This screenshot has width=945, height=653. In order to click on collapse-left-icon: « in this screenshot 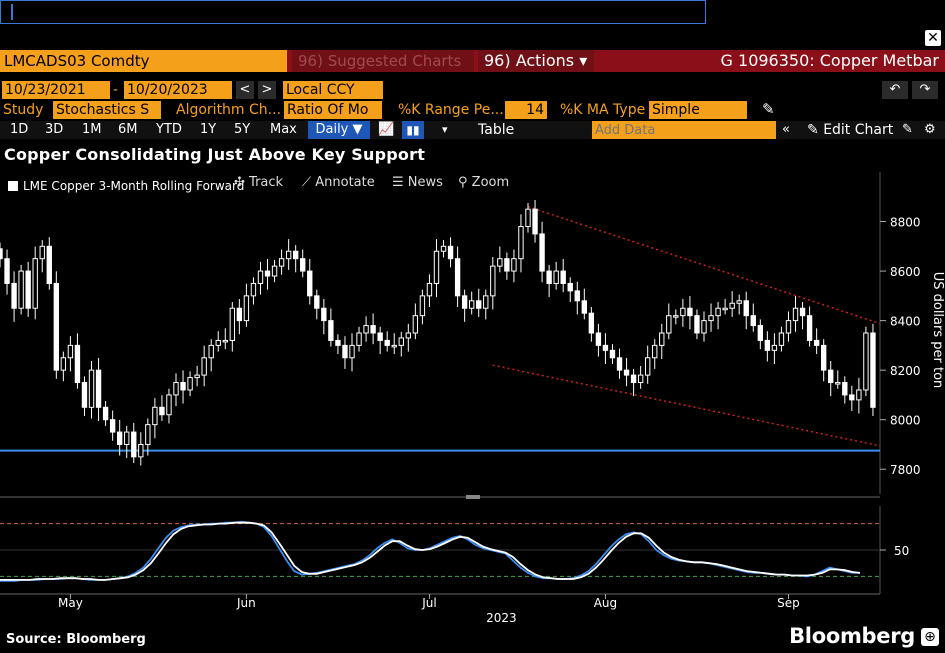, I will do `click(786, 129)`.